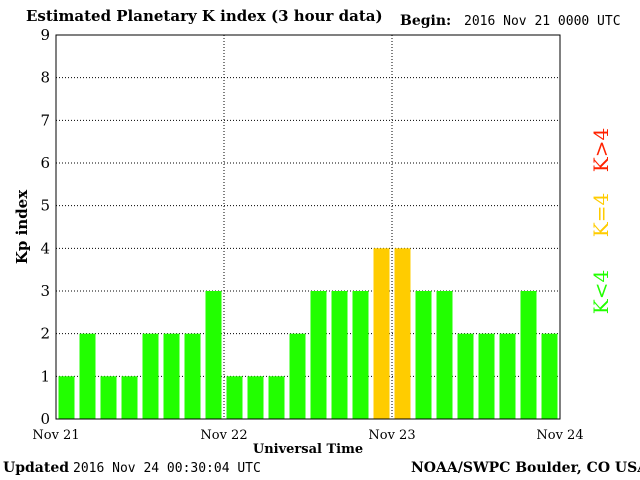 The image size is (640, 480). What do you see at coordinates (55, 435) in the screenshot?
I see `x-tick-label: Nov 21` at bounding box center [55, 435].